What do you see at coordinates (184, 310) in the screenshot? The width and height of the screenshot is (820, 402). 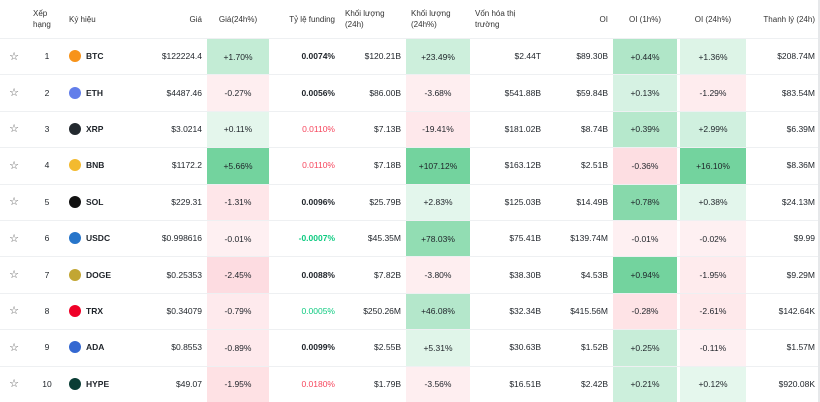 I see `cell: $0.34079` at bounding box center [184, 310].